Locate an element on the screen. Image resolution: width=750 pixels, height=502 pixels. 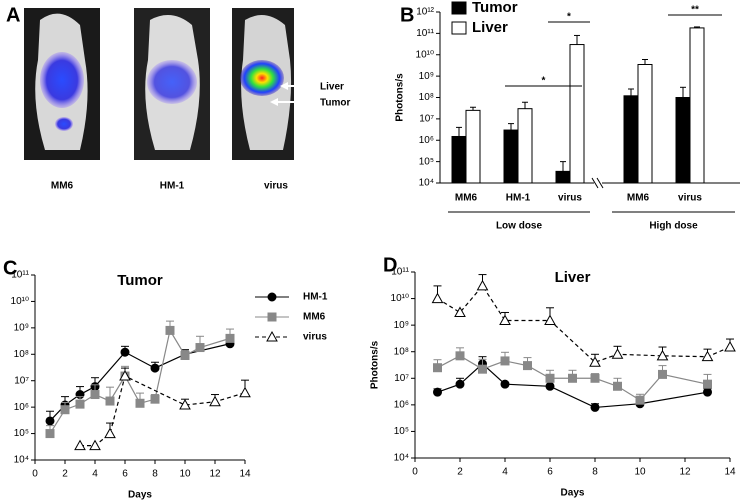
chart-title: Tumor is located at coordinates (140, 280).